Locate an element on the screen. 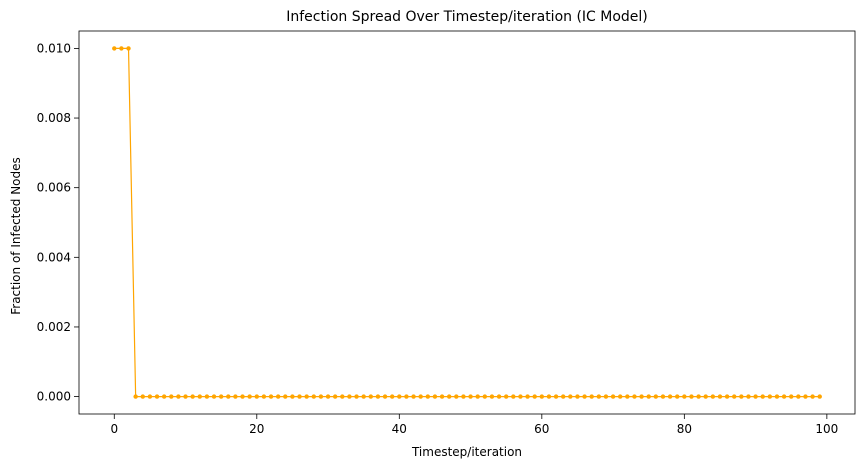 The height and width of the screenshot is (468, 864). y-tick-label: 0.010 is located at coordinates (54, 48).